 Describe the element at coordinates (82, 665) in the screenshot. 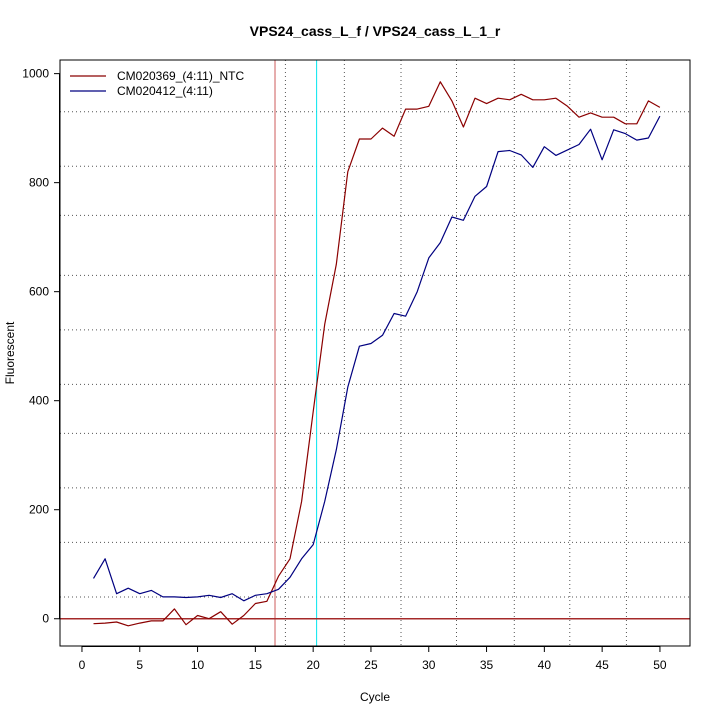

I see `x-tick-label: 0` at that location.